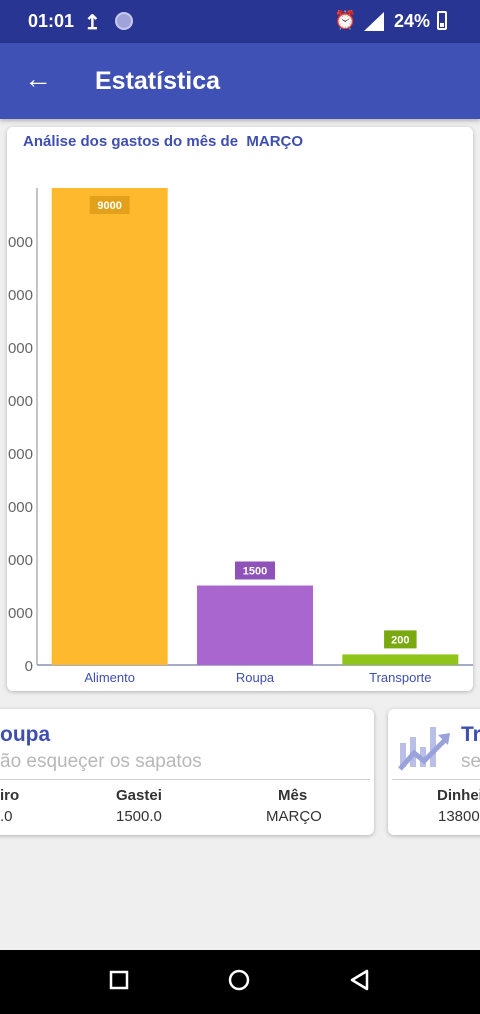 This screenshot has width=480, height=1014. I want to click on column-label-money: iro, so click(10, 795).